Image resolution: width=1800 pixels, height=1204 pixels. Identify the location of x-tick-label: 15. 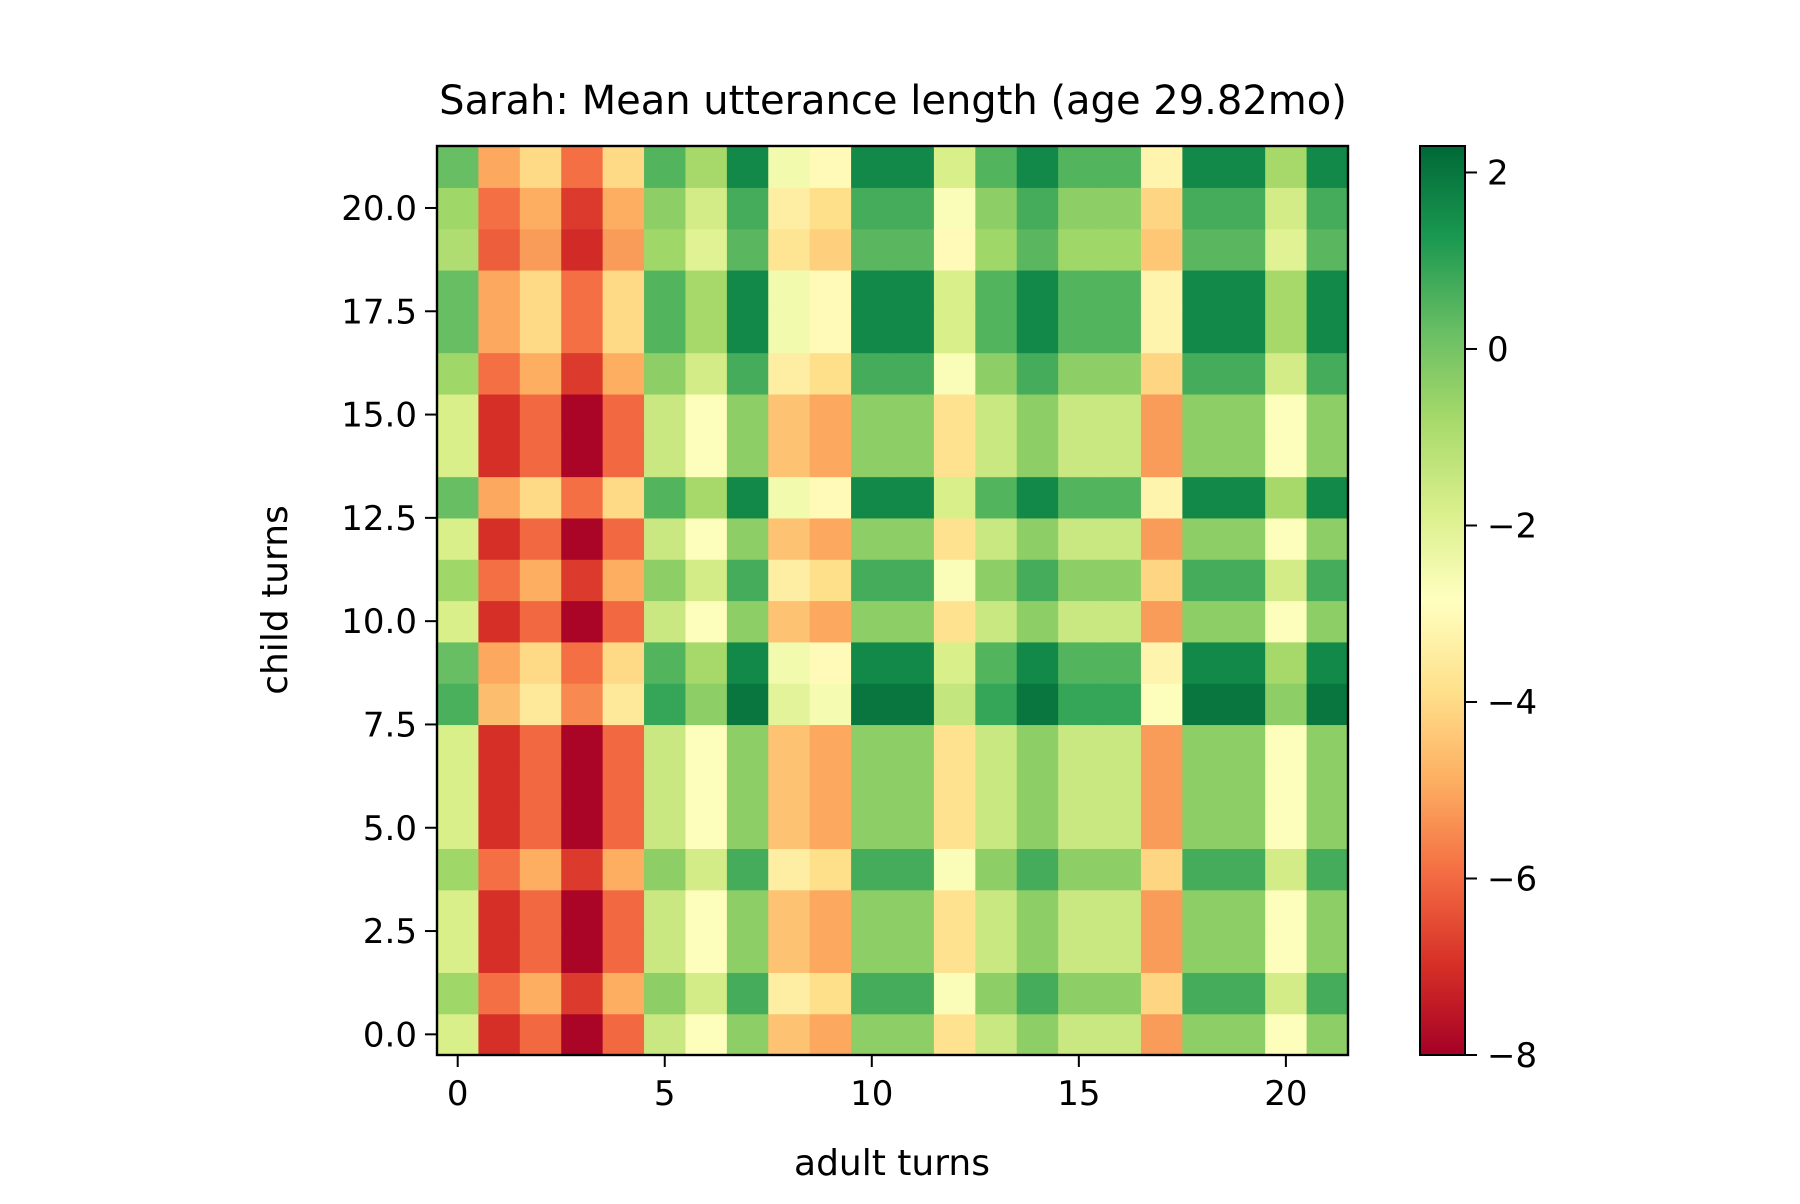
(1078, 1094).